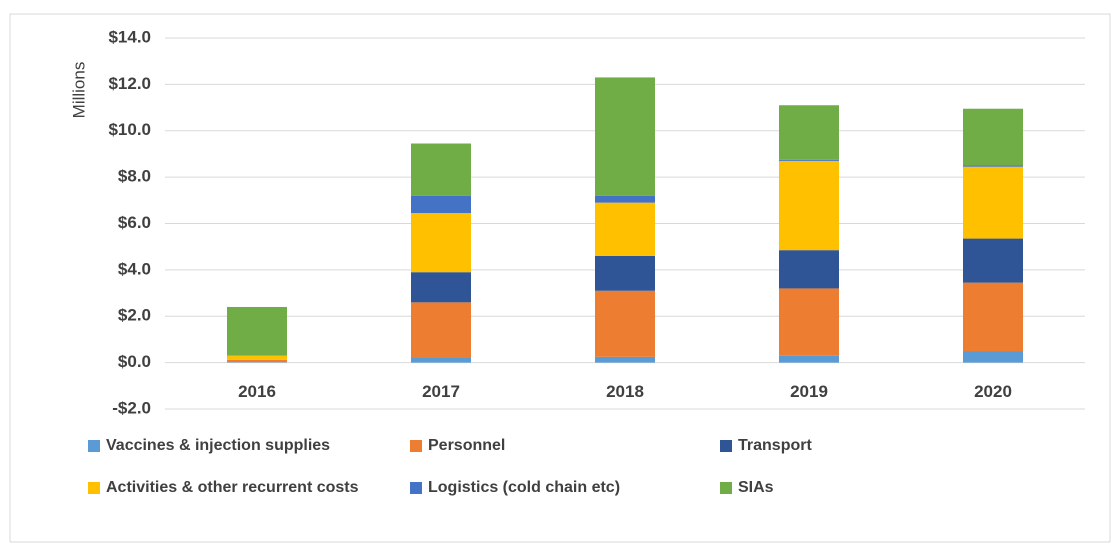 The width and height of the screenshot is (1115, 544). I want to click on y-tick-label: $10.0, so click(129, 129).